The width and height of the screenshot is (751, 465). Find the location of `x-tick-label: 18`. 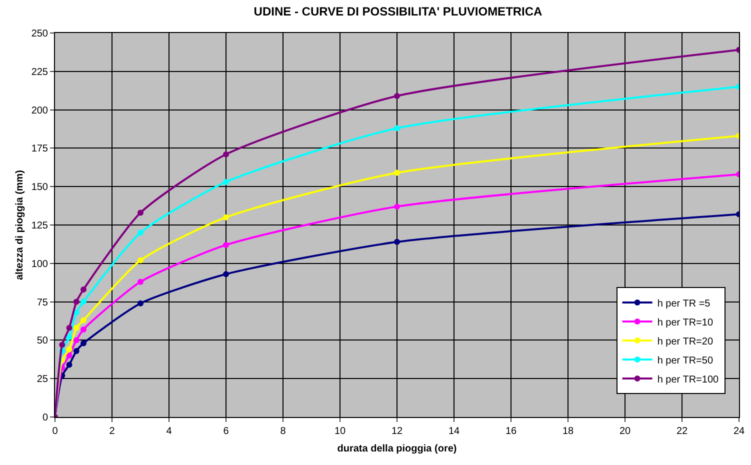

x-tick-label: 18 is located at coordinates (568, 431).